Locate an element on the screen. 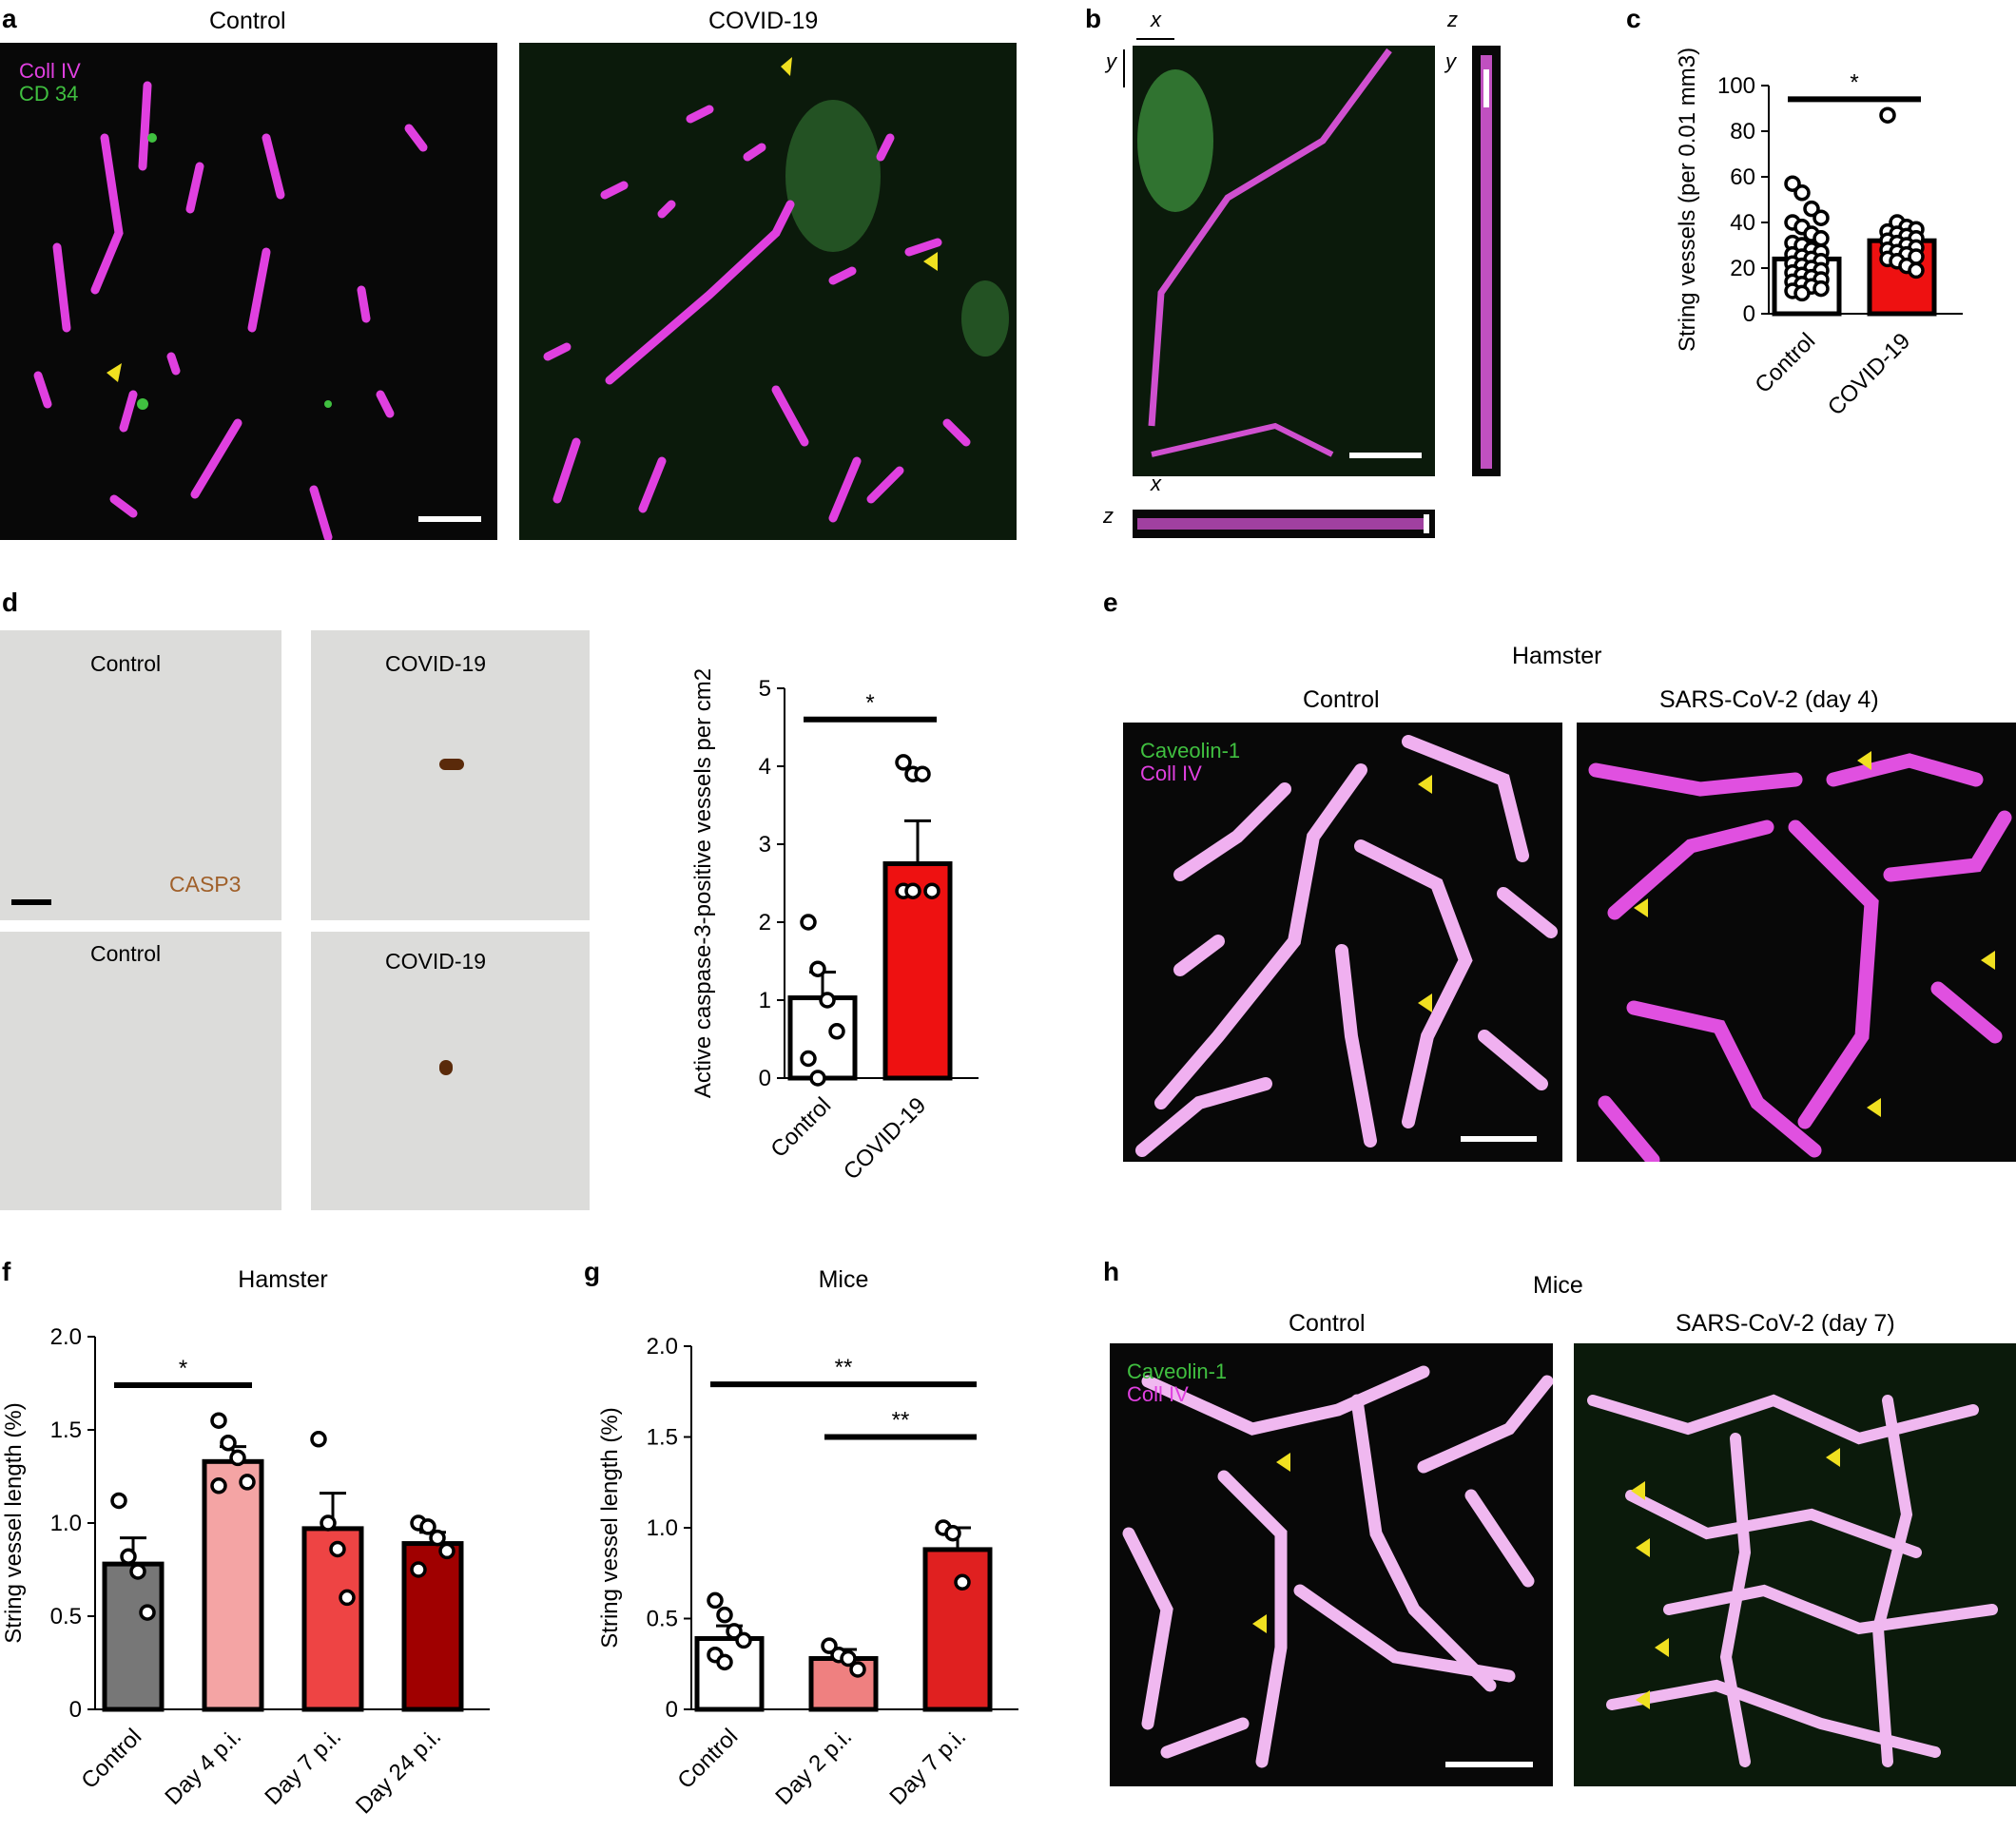 The height and width of the screenshot is (1832, 2016). arrow-y is located at coordinates (1124, 68).